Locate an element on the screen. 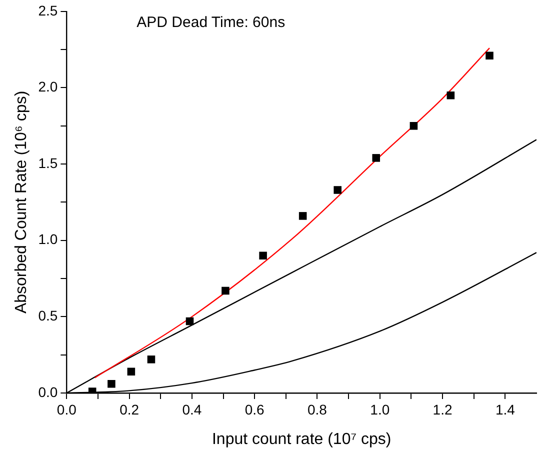 This screenshot has height=459, width=542. x-tick-label: 0.4 is located at coordinates (192, 409).